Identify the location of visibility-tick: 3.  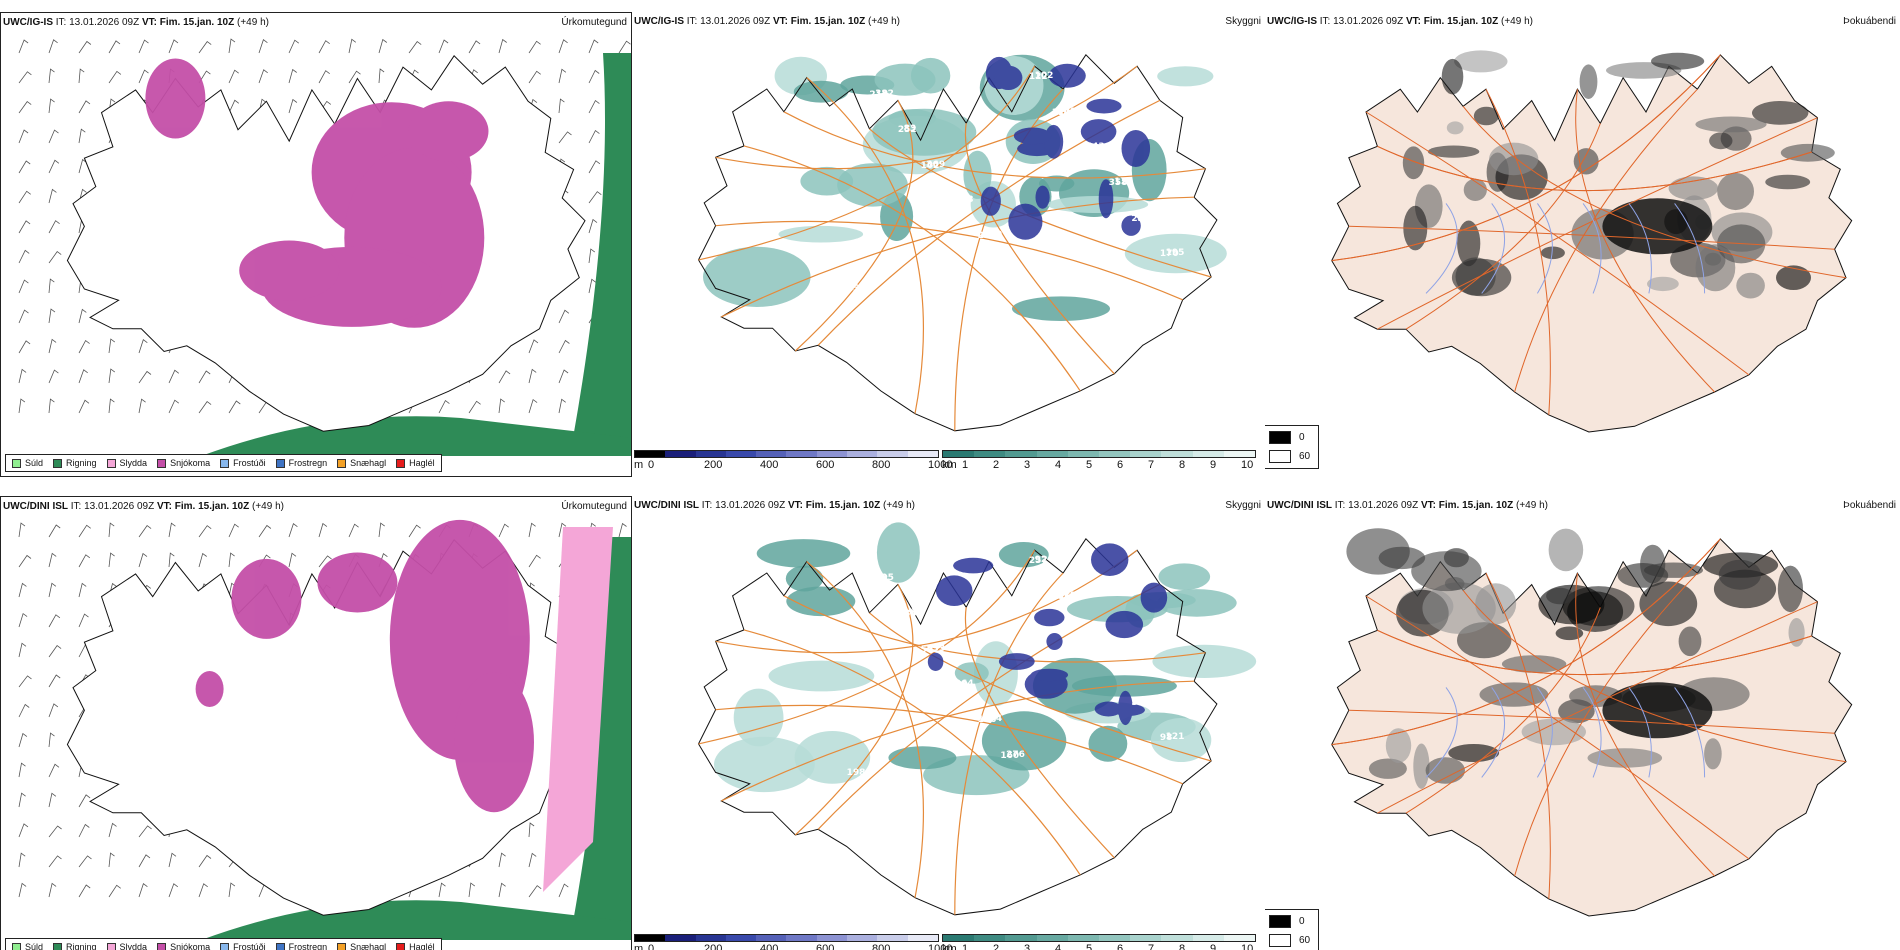
(1027, 946).